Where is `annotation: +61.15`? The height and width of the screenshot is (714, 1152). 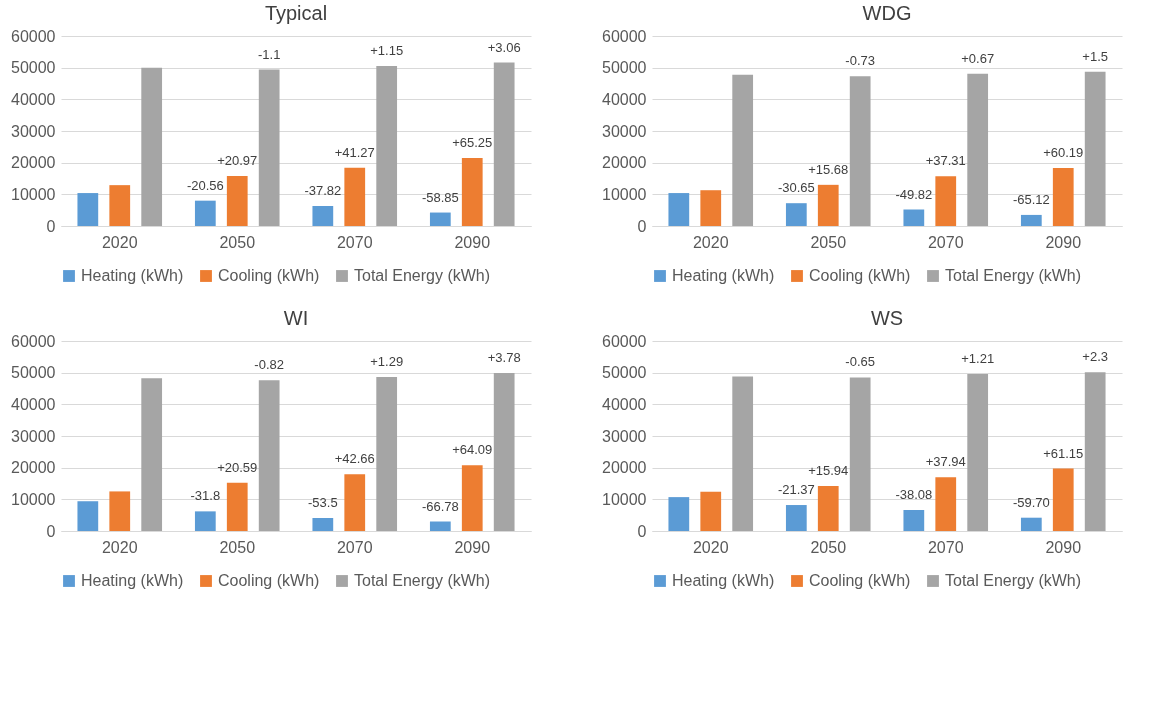 annotation: +61.15 is located at coordinates (1063, 453).